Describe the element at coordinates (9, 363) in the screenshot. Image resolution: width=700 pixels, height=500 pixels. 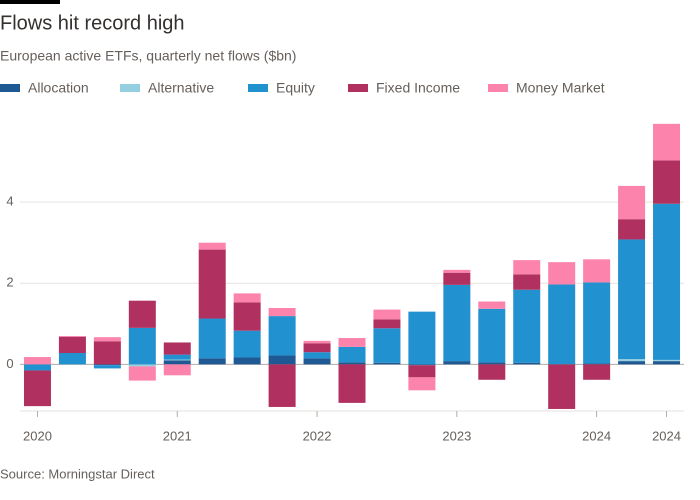
I see `y-tick-label: 0` at that location.